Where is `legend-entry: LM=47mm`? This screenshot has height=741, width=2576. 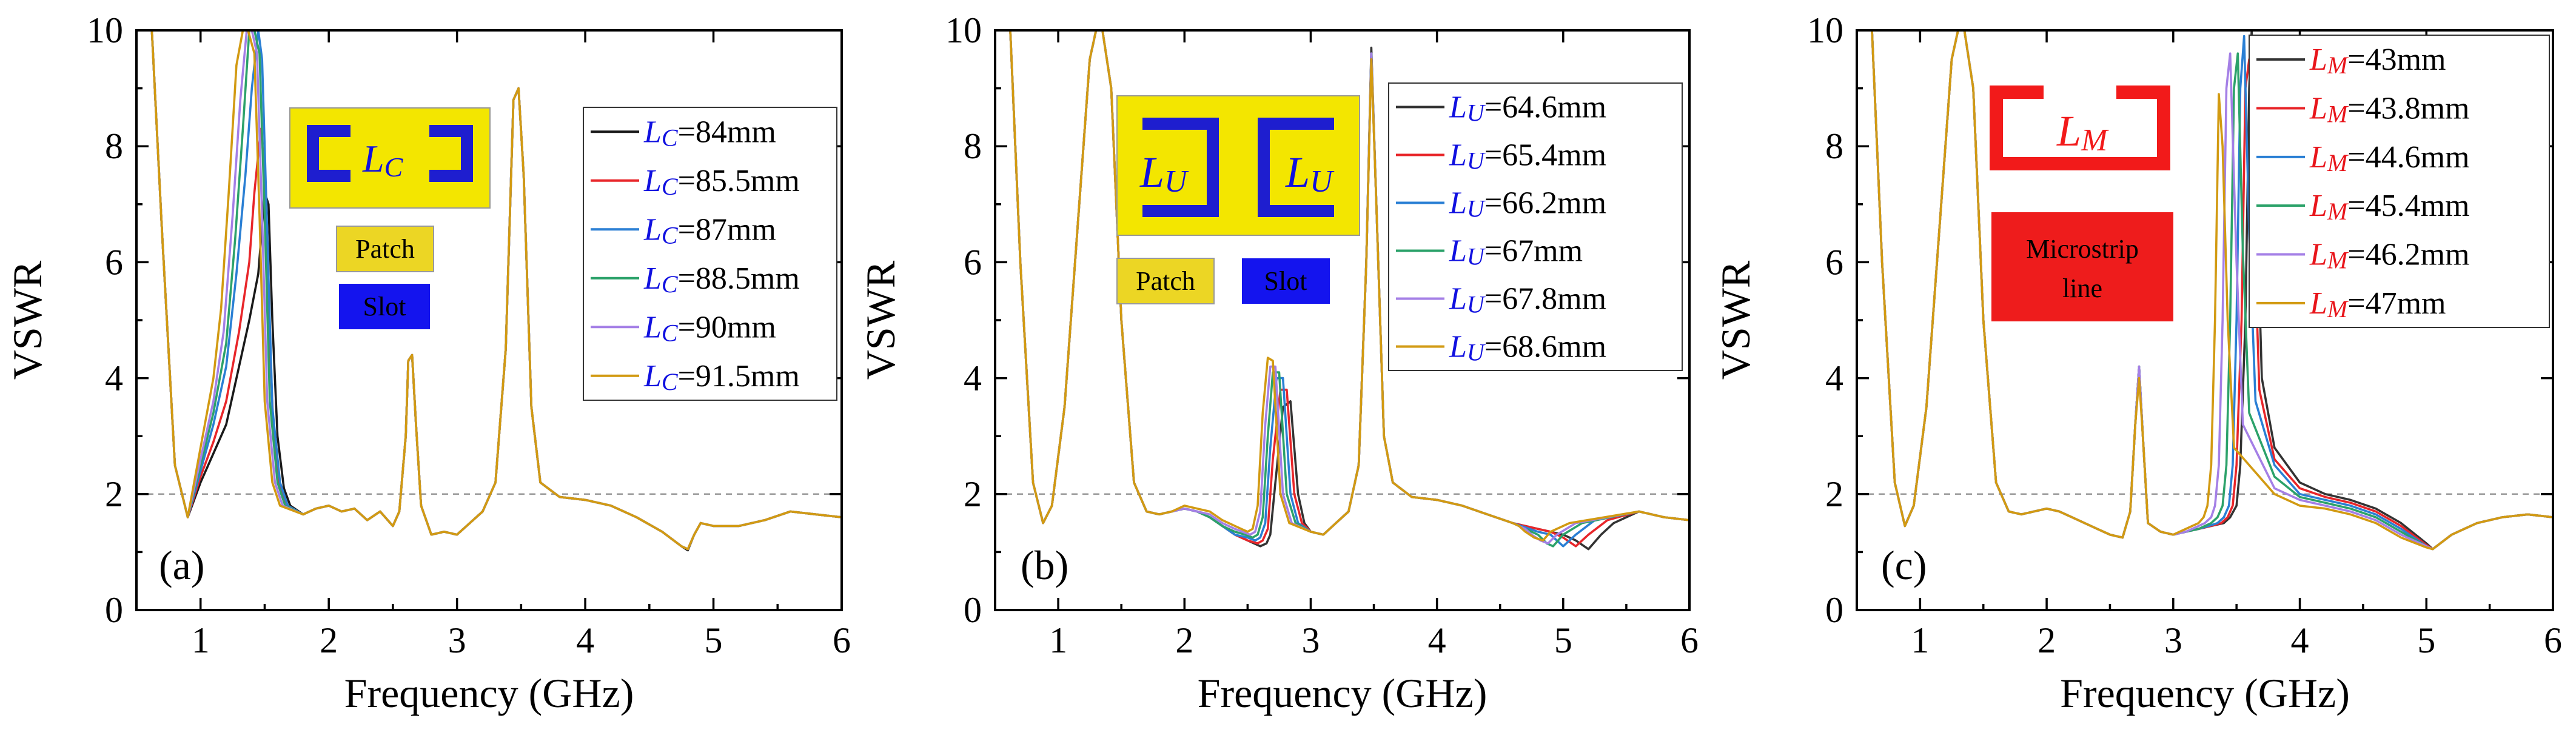
legend-entry: LM=47mm is located at coordinates (2377, 305).